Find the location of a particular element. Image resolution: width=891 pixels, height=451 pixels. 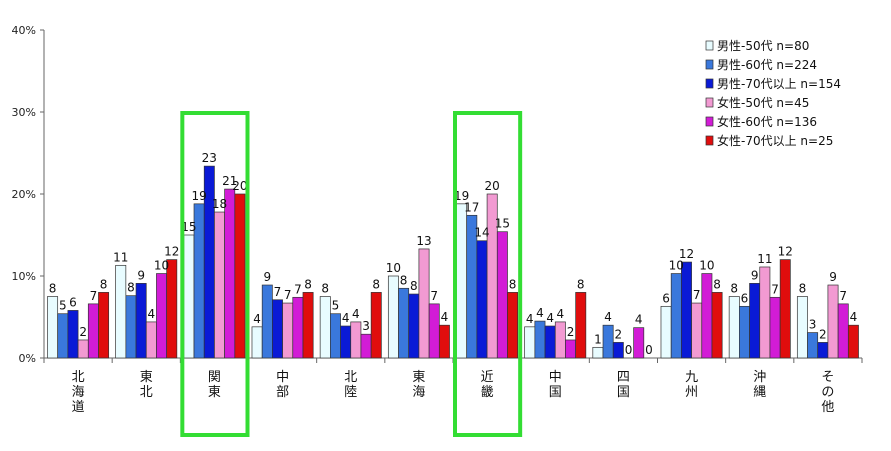

data-label: 23 is located at coordinates (209, 158).